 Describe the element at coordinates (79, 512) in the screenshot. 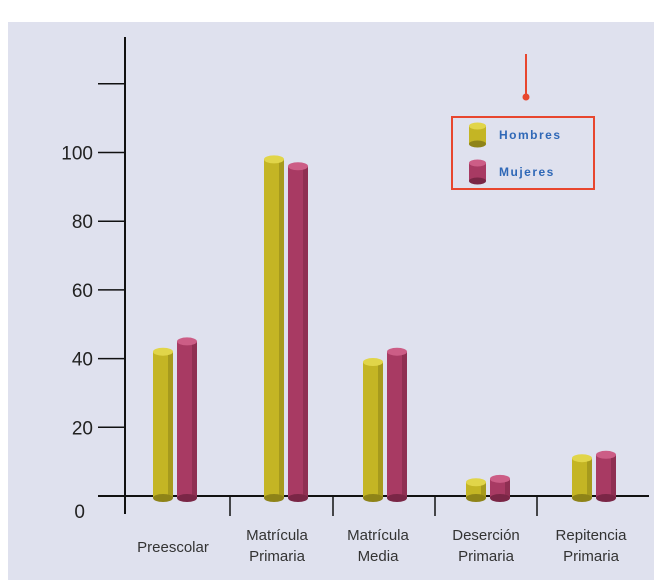

I see `y-tick-label: 0` at that location.